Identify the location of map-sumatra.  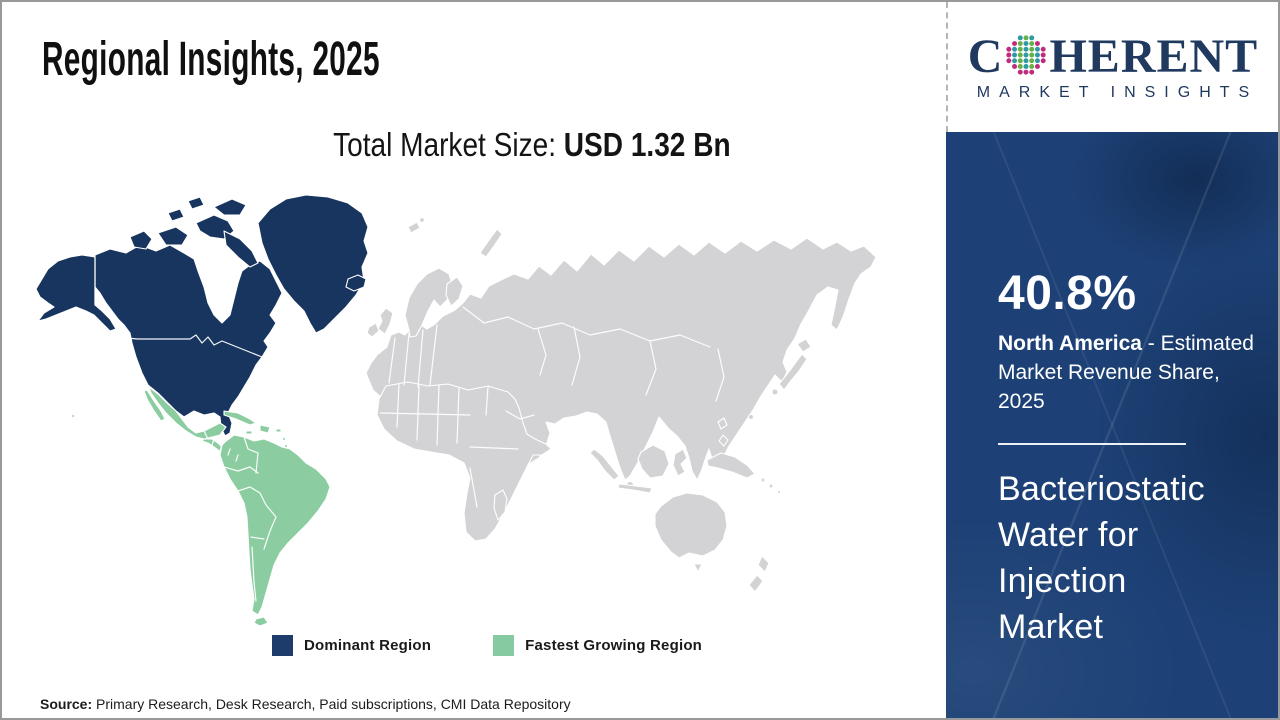
(604, 464).